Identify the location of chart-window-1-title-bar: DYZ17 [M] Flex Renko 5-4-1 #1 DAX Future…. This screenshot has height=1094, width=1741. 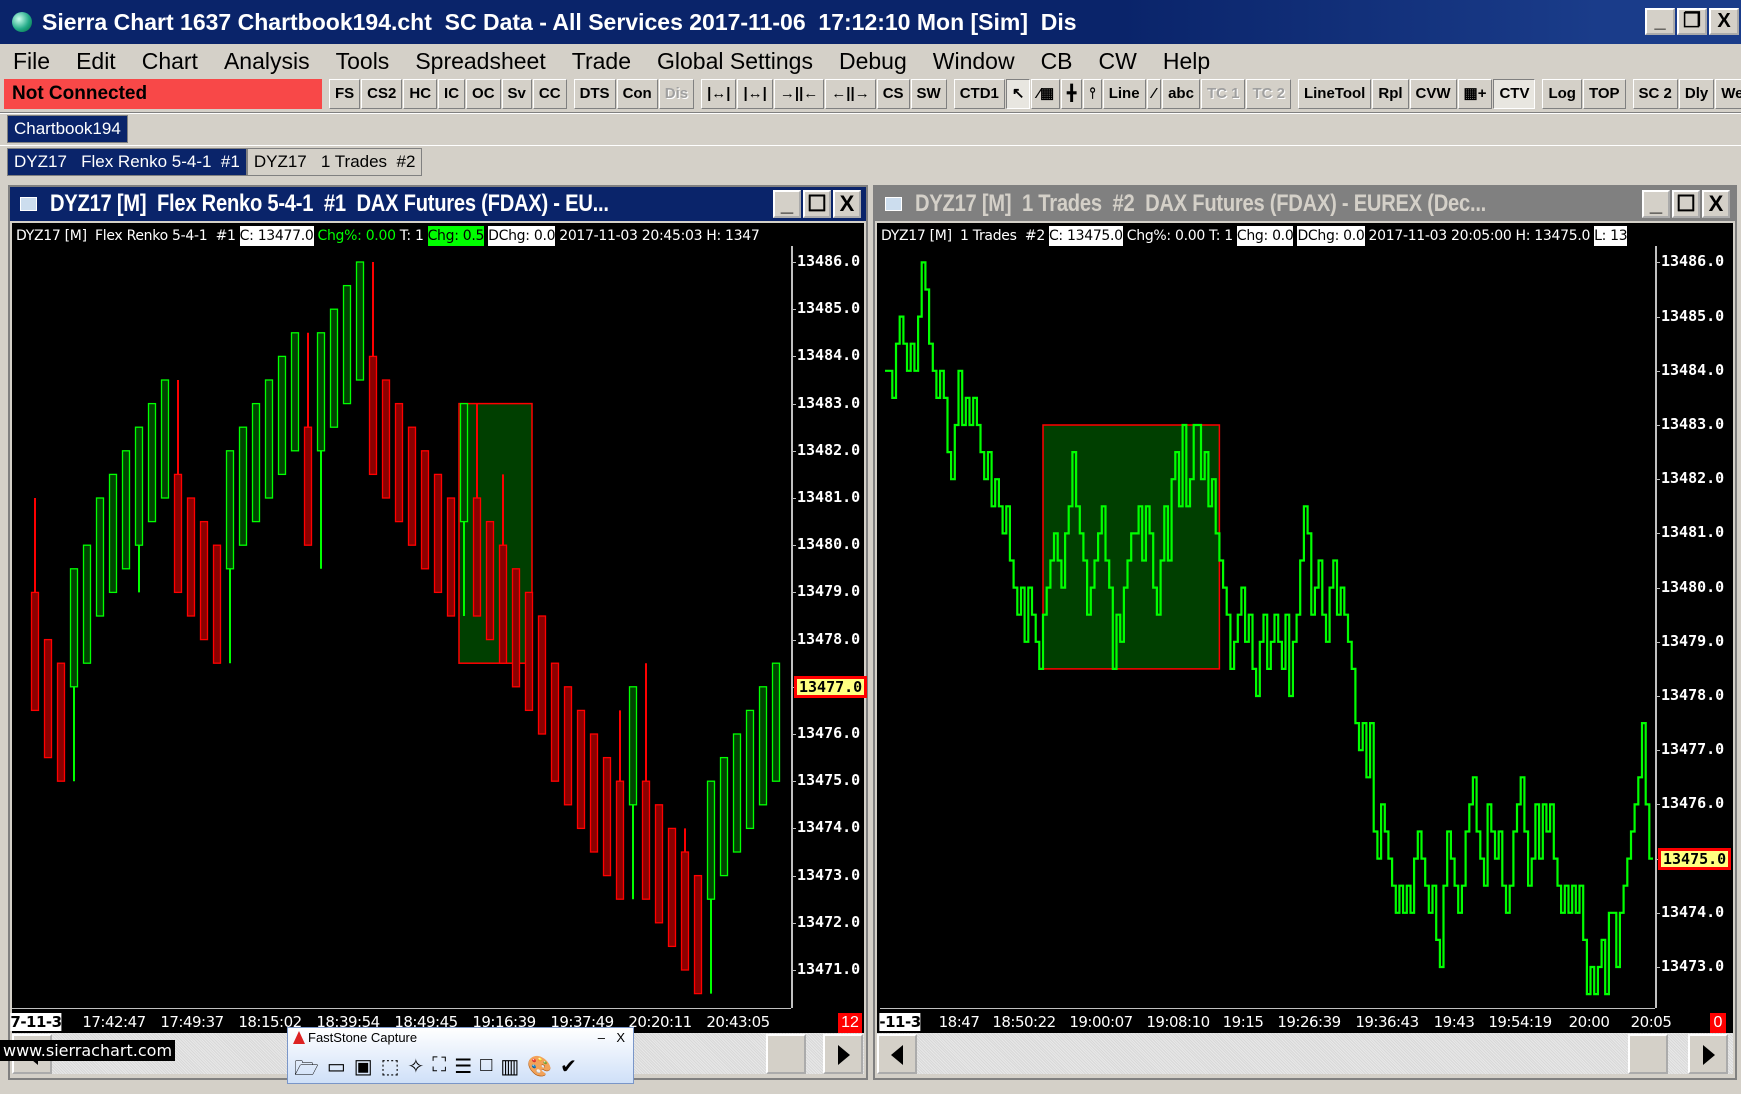
(438, 204).